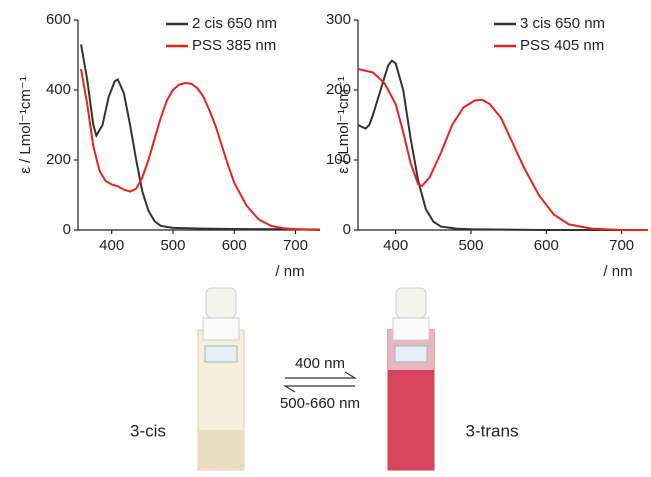  What do you see at coordinates (321, 375) in the screenshot?
I see `arrow-forward` at bounding box center [321, 375].